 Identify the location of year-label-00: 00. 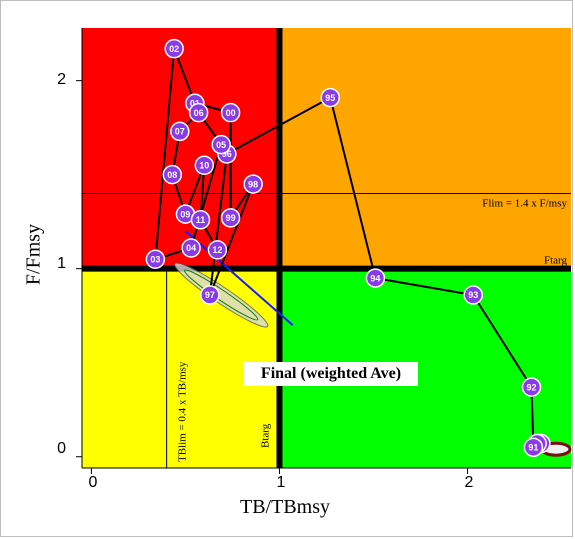
(231, 113).